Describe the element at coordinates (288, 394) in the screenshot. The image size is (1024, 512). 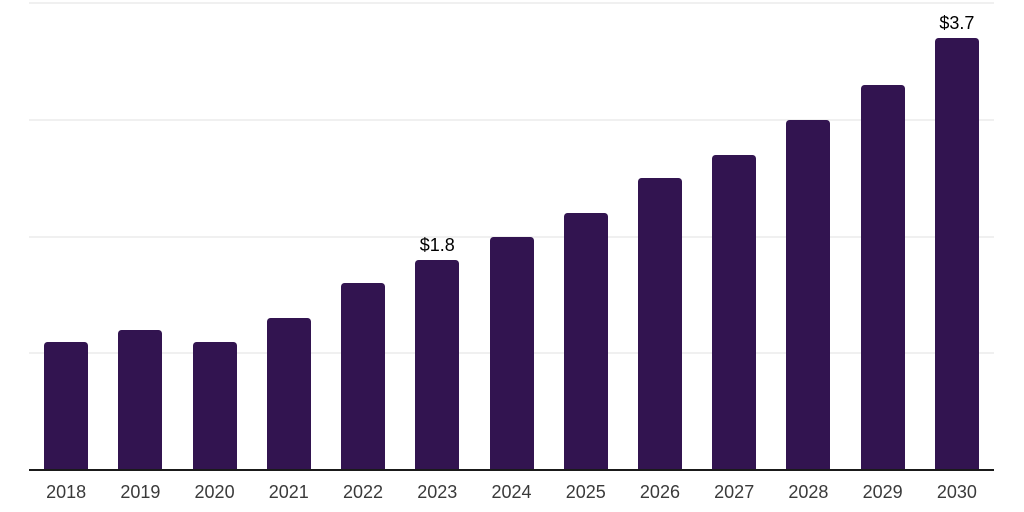
I see `bar-2021` at that location.